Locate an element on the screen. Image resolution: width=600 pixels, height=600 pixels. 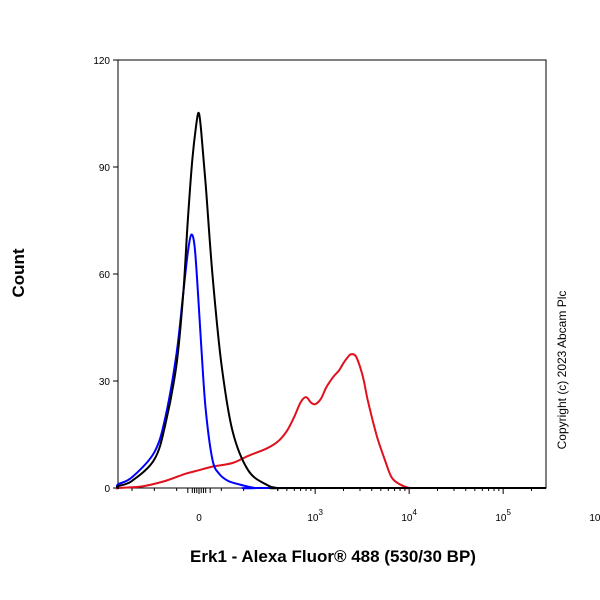
x-tick-exponent: 3 is located at coordinates (320, 512).